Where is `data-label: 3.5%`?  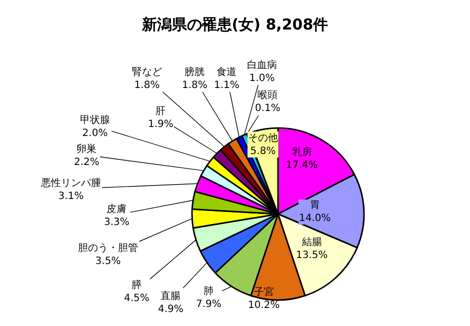 data-label: 3.5% is located at coordinates (108, 261).